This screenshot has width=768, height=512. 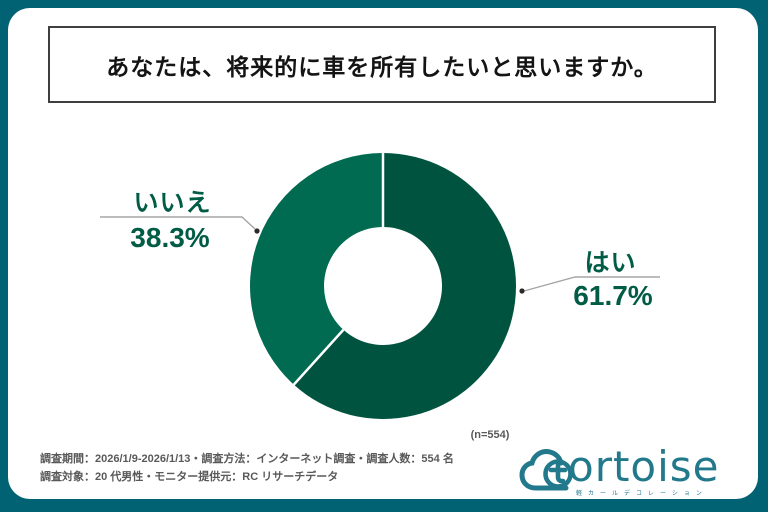 I want to click on logo-wordmark: ortoise, so click(x=644, y=466).